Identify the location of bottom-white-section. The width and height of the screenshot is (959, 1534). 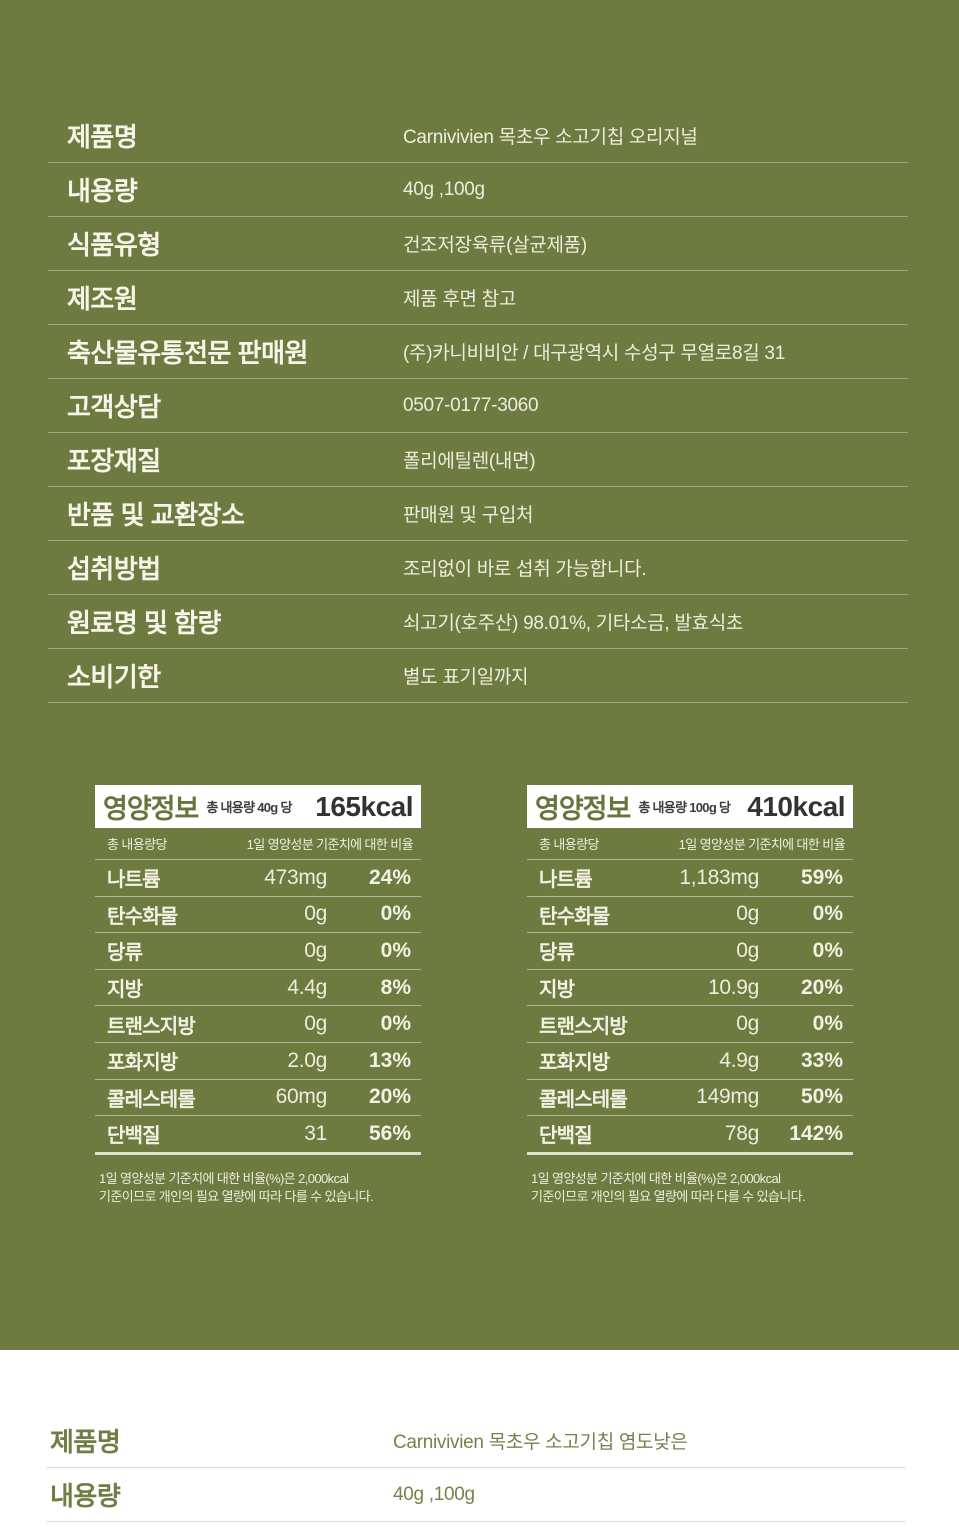
(479, 1442).